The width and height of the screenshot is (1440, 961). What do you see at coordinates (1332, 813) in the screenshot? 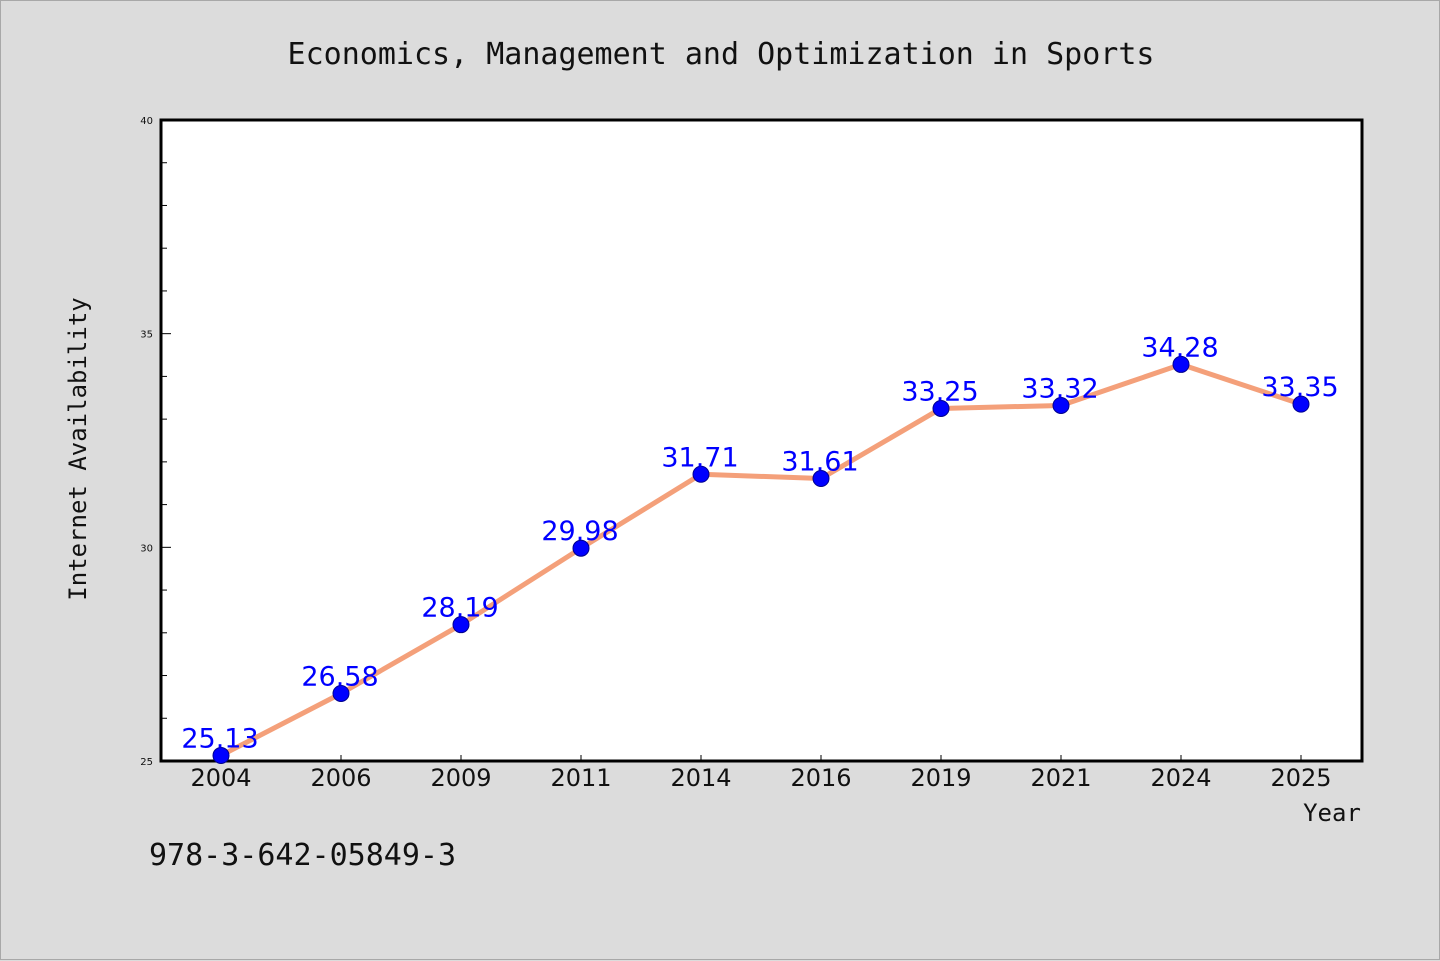
I see `x-axis-label: Year` at bounding box center [1332, 813].